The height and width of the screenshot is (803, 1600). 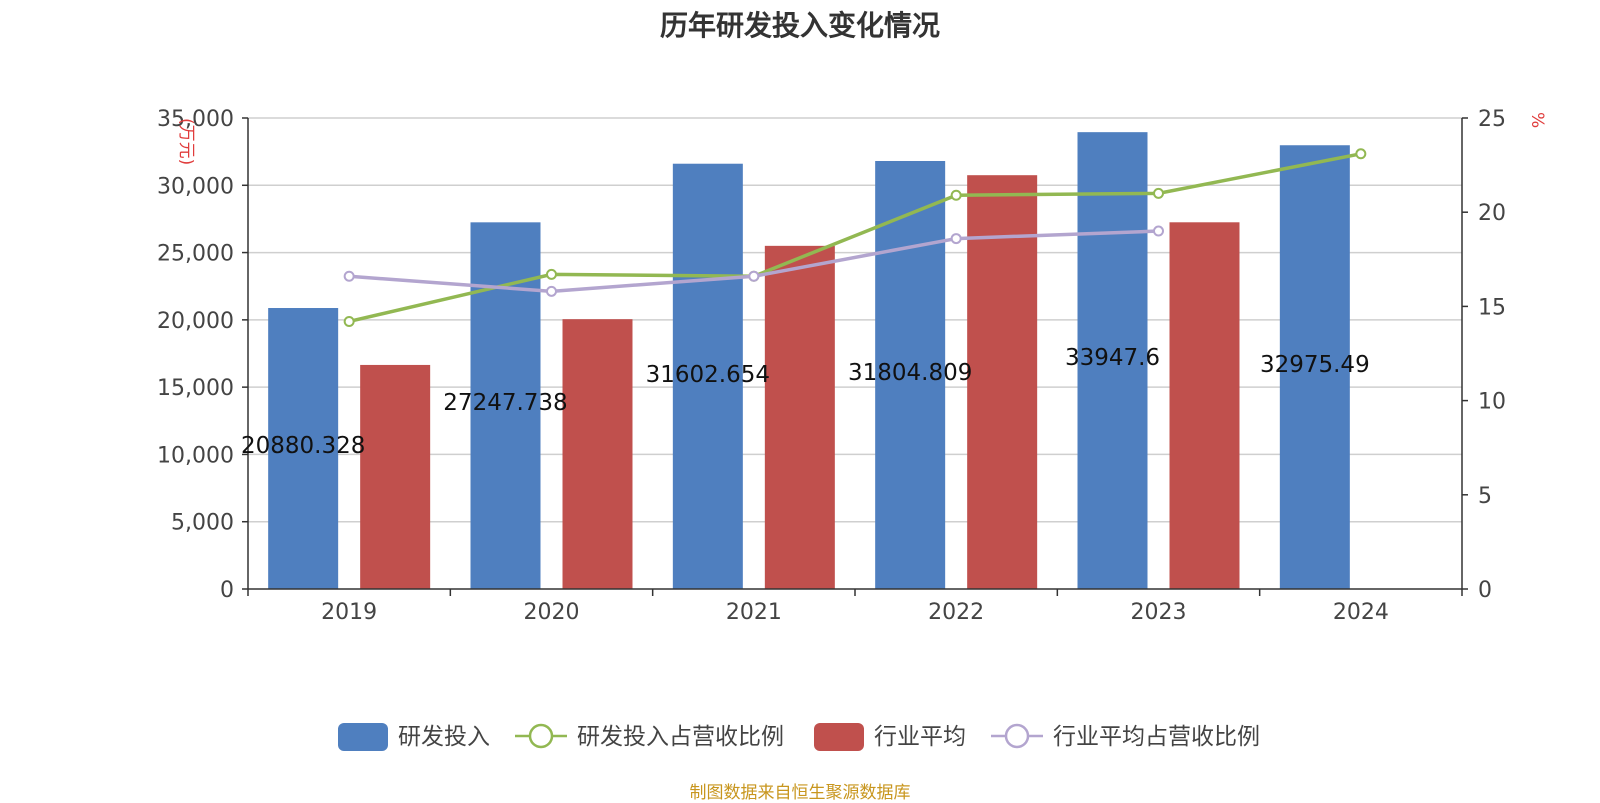 What do you see at coordinates (799, 417) in the screenshot?
I see `bar-industry-average-2021` at bounding box center [799, 417].